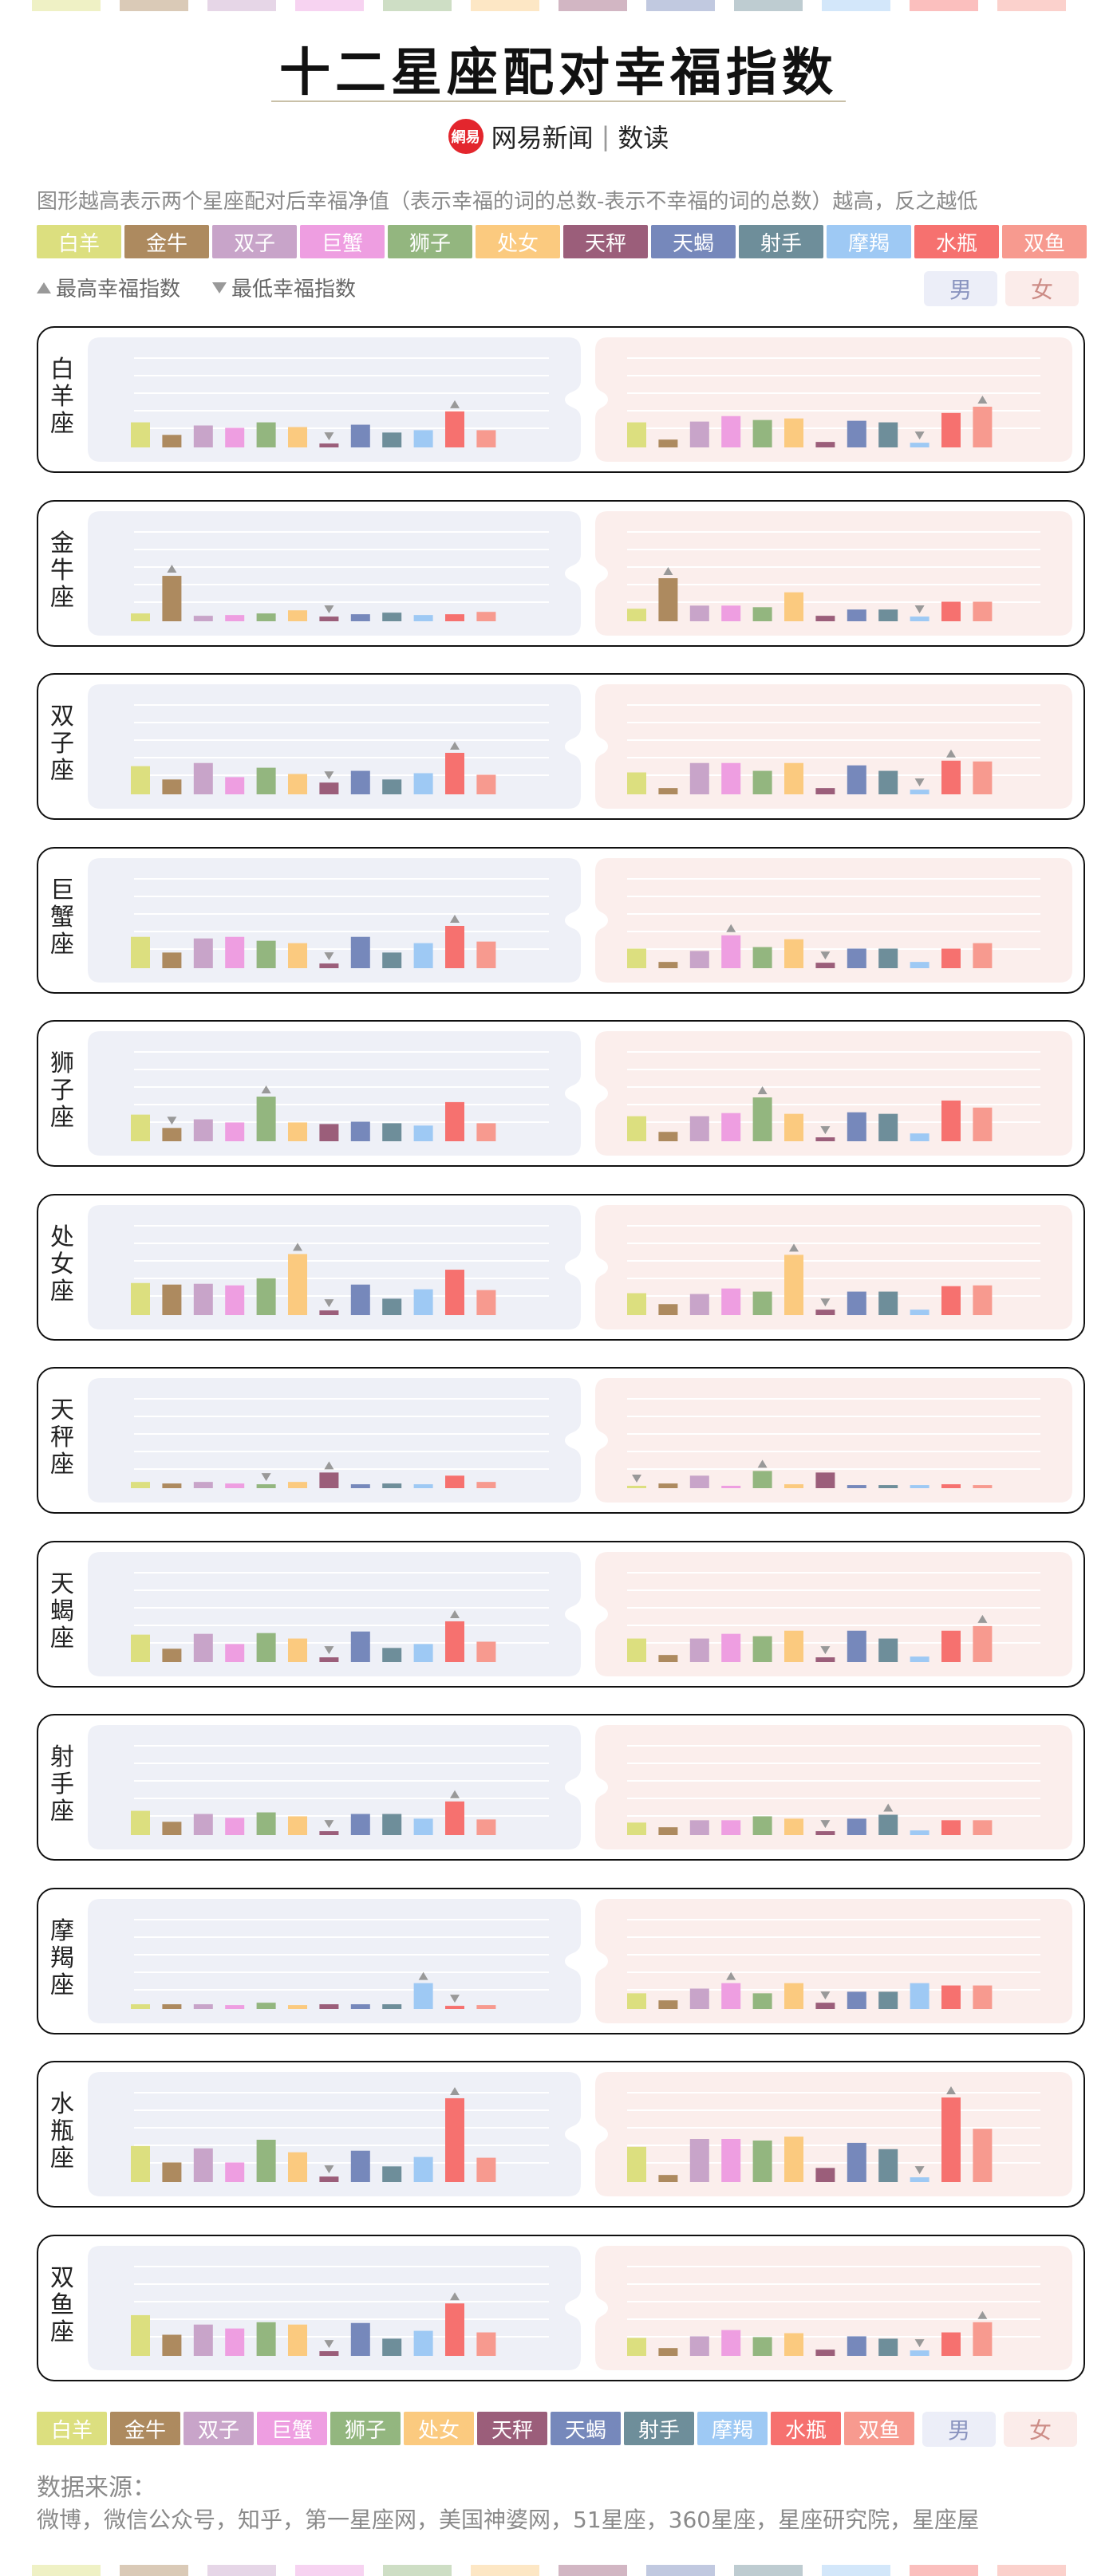 Image resolution: width=1117 pixels, height=2576 pixels. What do you see at coordinates (605, 241) in the screenshot?
I see `legend-sign-6: 天秤` at bounding box center [605, 241].